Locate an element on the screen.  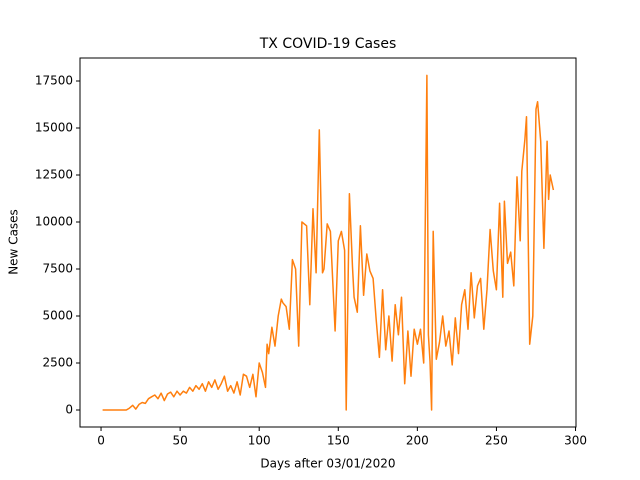
x-tick-label: 200 is located at coordinates (417, 441).